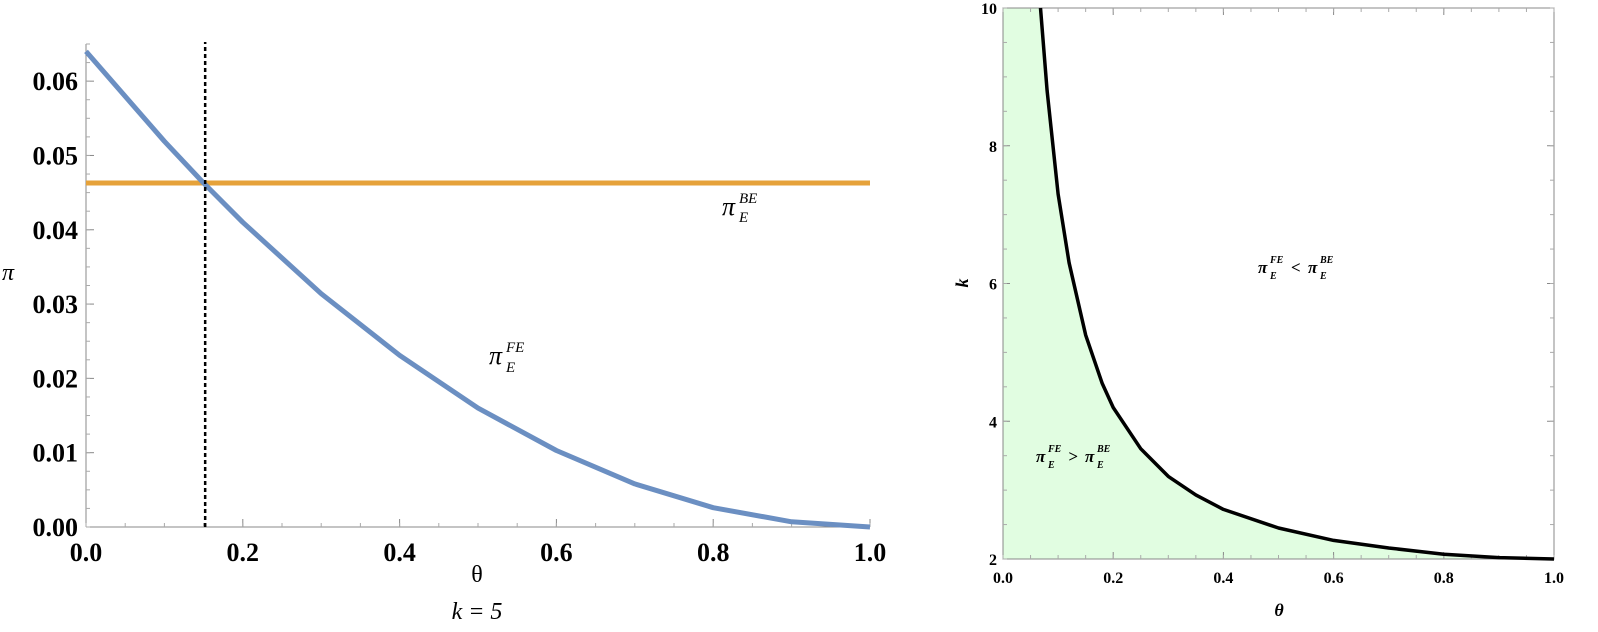  What do you see at coordinates (748, 199) in the screenshot?
I see `series-label-be-sup: BE` at bounding box center [748, 199].